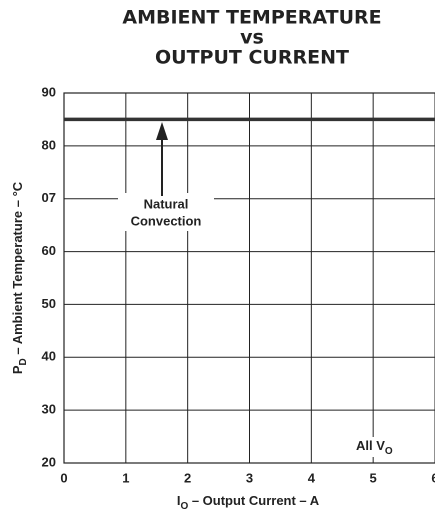 The image size is (435, 515). I want to click on x-tick-label: 2, so click(187, 477).